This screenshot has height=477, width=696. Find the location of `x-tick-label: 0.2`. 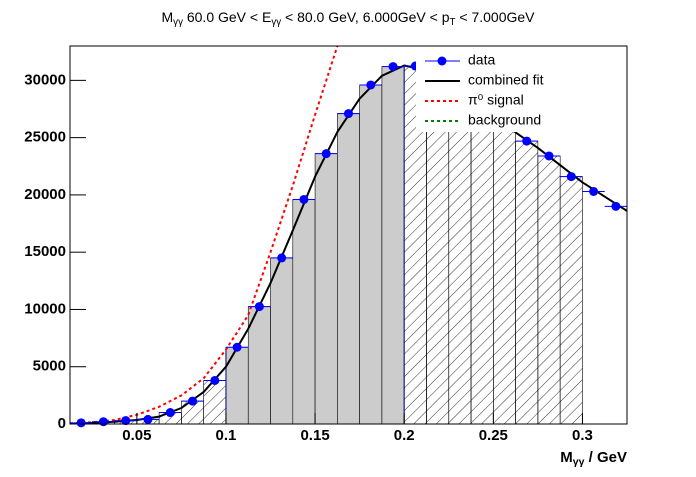

x-tick-label: 0.2 is located at coordinates (404, 435).